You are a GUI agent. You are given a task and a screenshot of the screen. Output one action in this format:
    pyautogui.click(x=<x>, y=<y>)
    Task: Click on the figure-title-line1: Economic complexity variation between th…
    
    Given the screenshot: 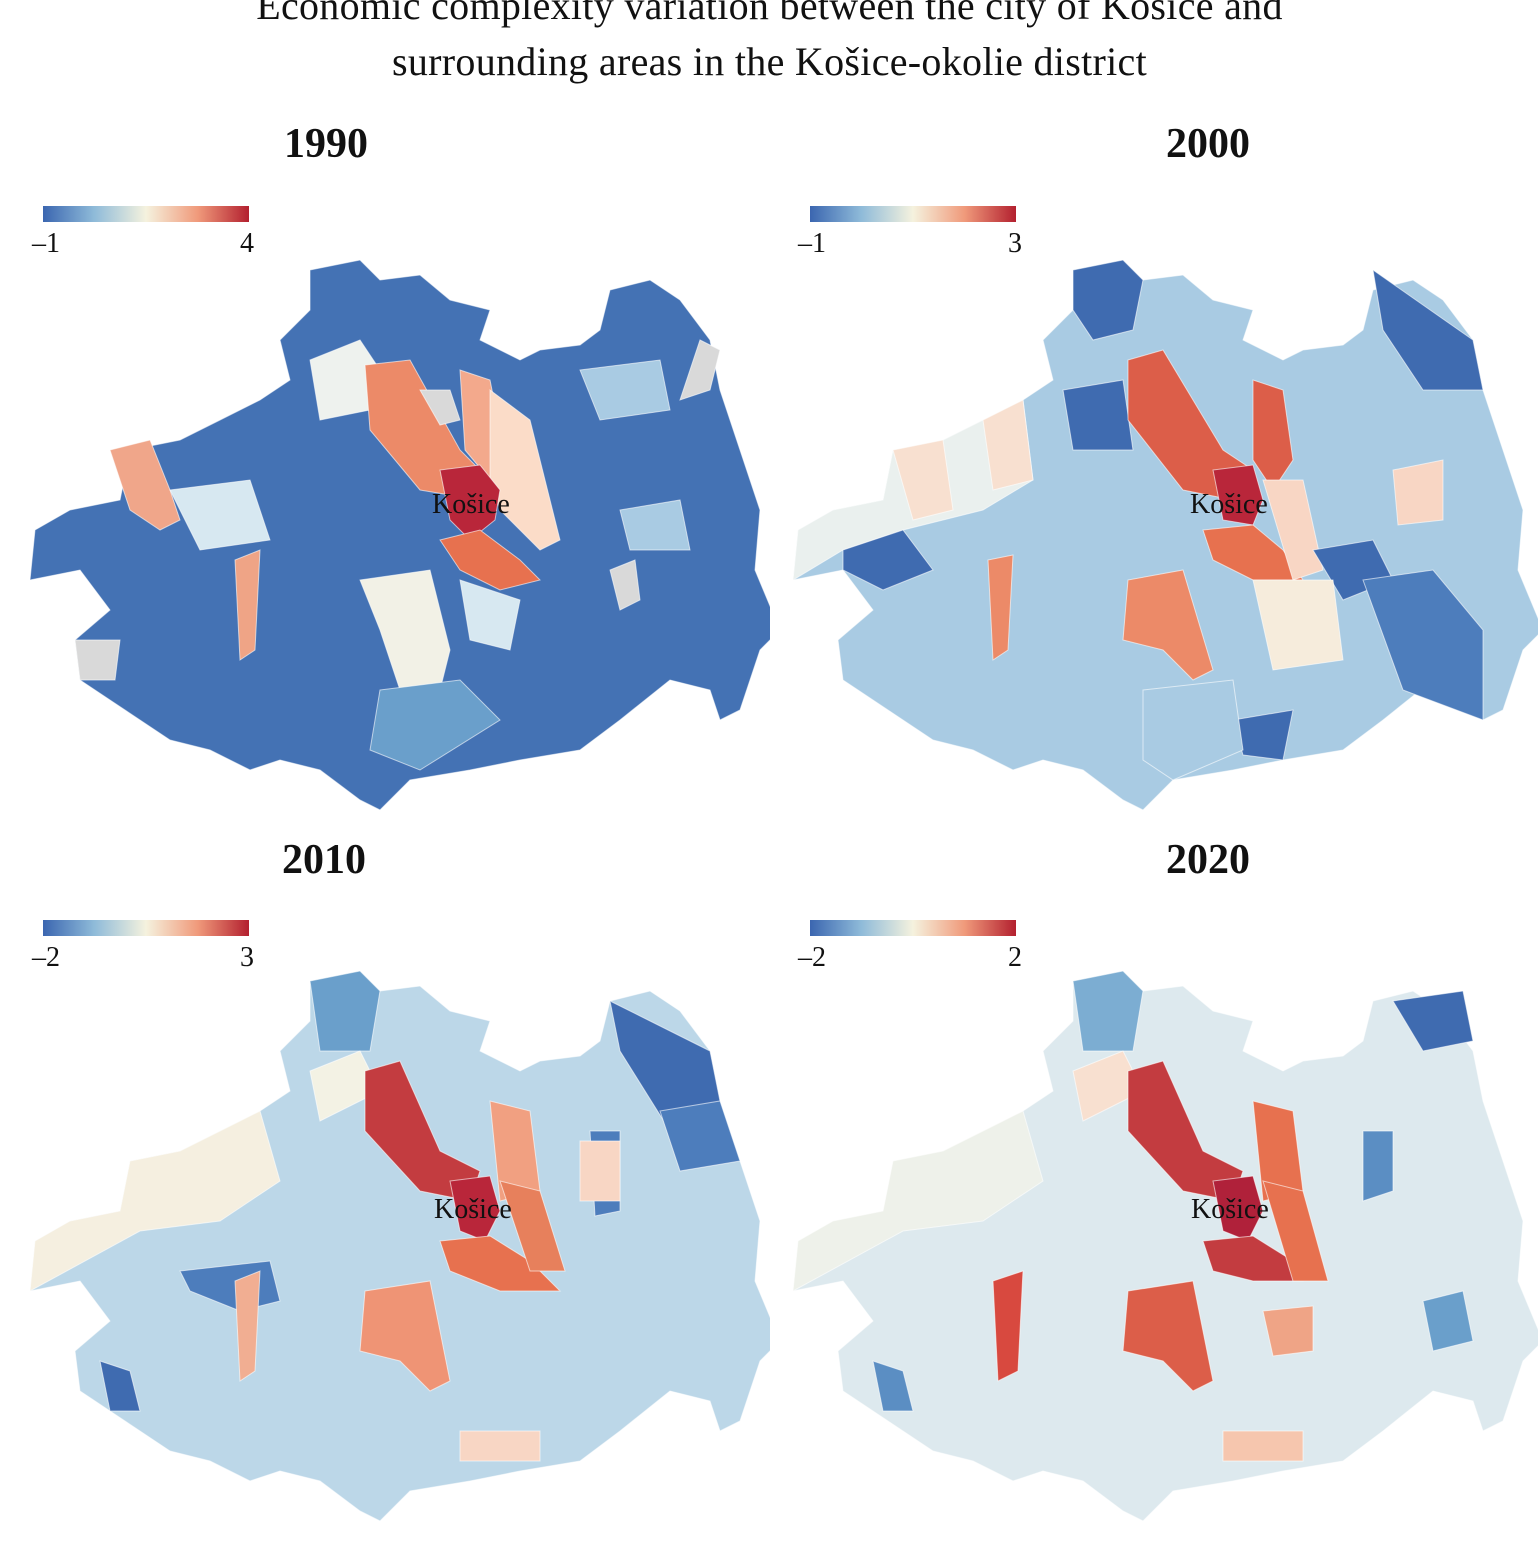 What is the action you would take?
    pyautogui.click(x=769, y=14)
    